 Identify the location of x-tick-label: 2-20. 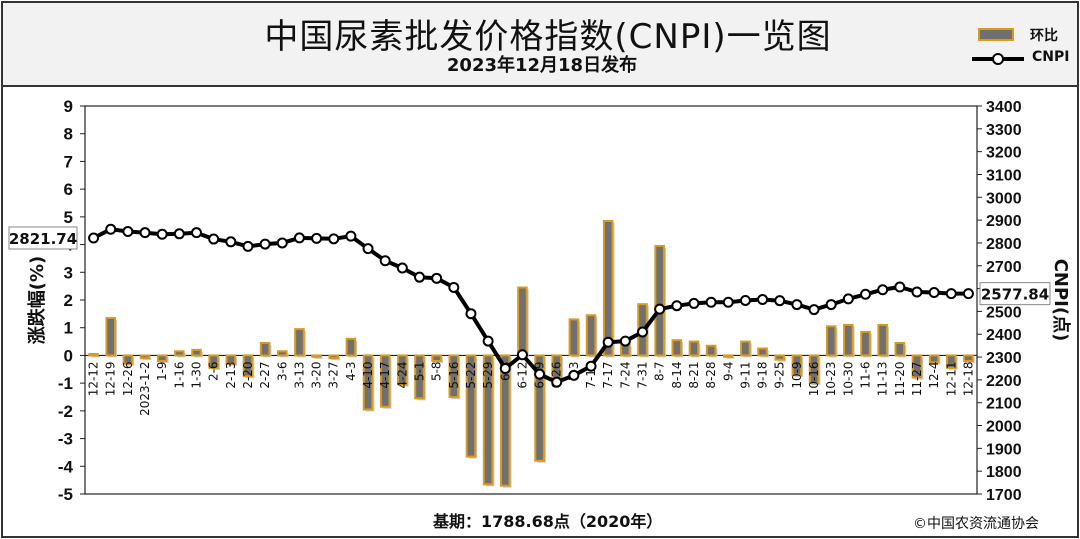
(248, 374).